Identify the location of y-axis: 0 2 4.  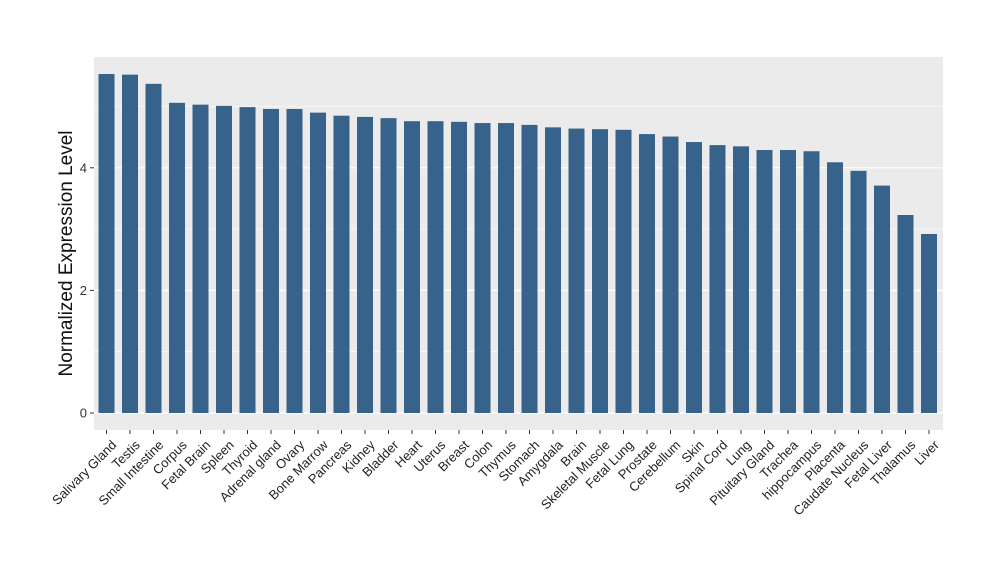
(87, 290).